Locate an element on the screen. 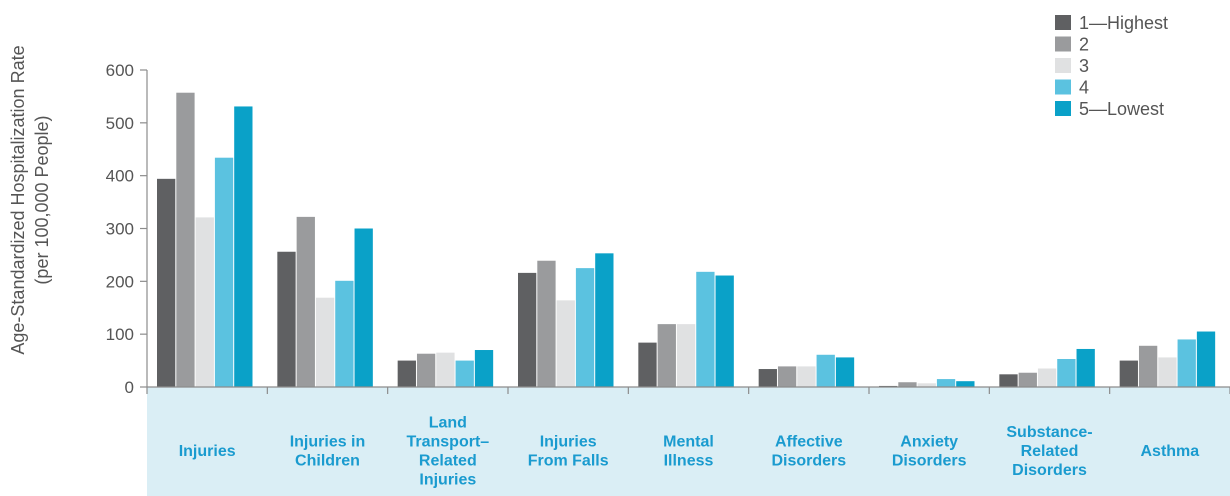 This screenshot has width=1230, height=496. category-label: Asthma is located at coordinates (1169, 451).